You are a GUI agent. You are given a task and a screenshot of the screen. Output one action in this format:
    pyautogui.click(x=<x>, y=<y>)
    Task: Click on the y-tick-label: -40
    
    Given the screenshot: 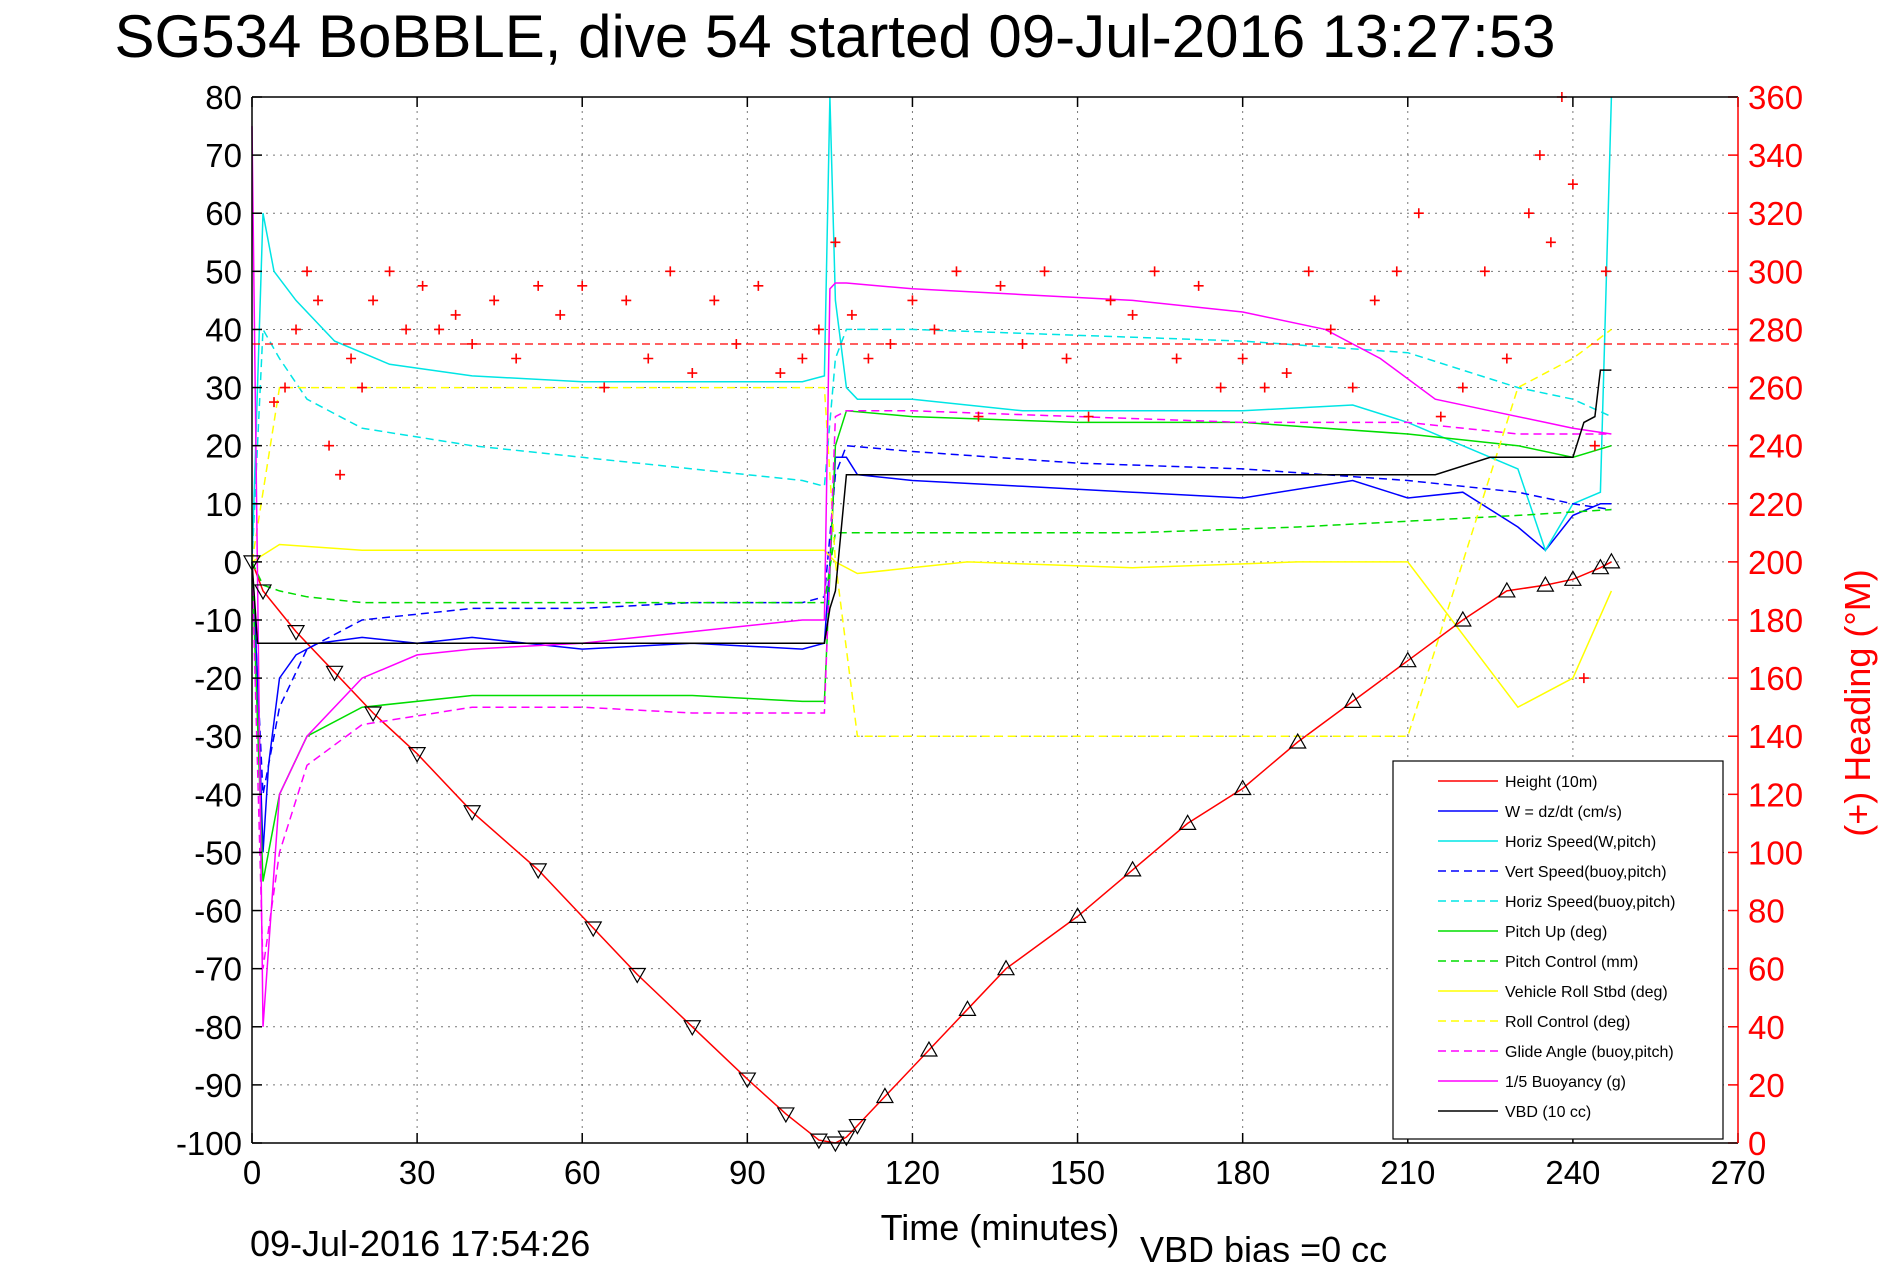 What is the action you would take?
    pyautogui.click(x=218, y=794)
    